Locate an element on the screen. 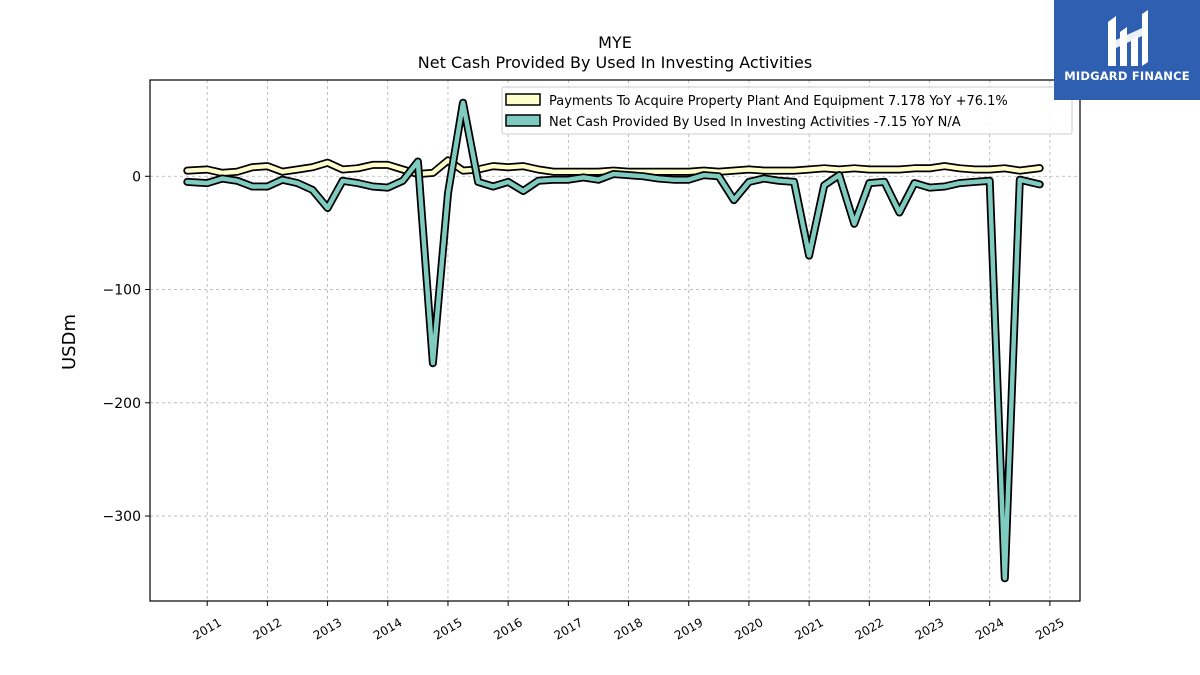  y-axis-label: USDm is located at coordinates (69, 342).